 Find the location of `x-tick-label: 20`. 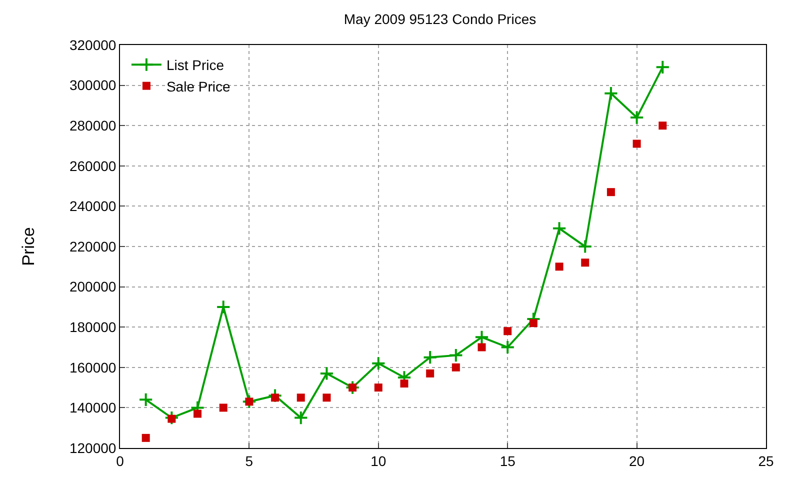

x-tick-label: 20 is located at coordinates (637, 460).